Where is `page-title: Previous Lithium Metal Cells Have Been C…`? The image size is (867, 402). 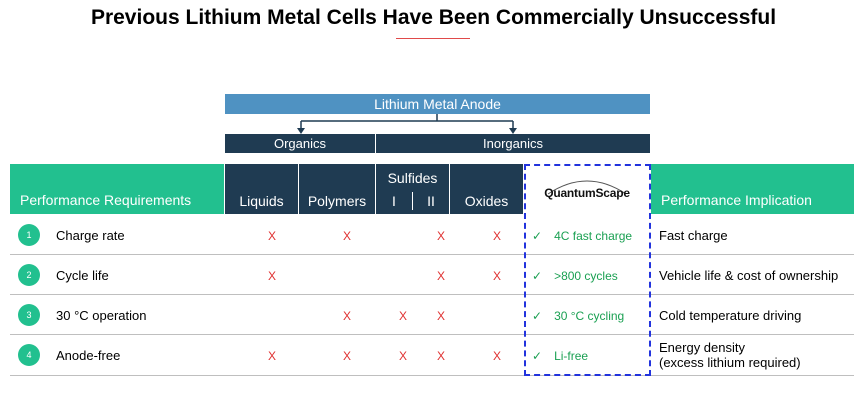 page-title: Previous Lithium Metal Cells Have Been C… is located at coordinates (433, 17).